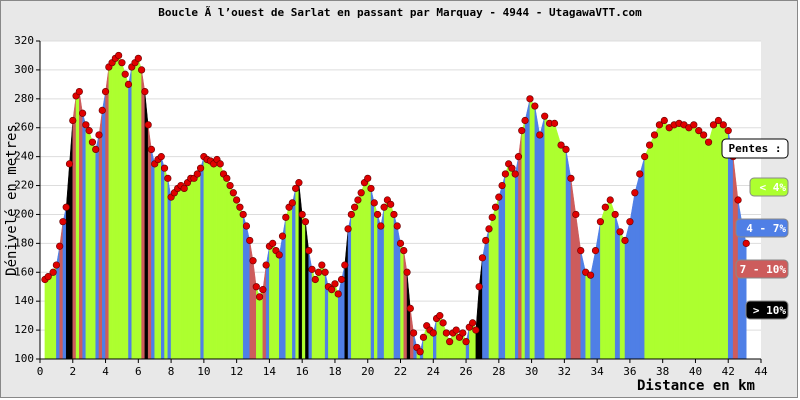 The image size is (800, 400). What do you see at coordinates (598, 371) in the screenshot?
I see `x-tick-label: 34` at bounding box center [598, 371].